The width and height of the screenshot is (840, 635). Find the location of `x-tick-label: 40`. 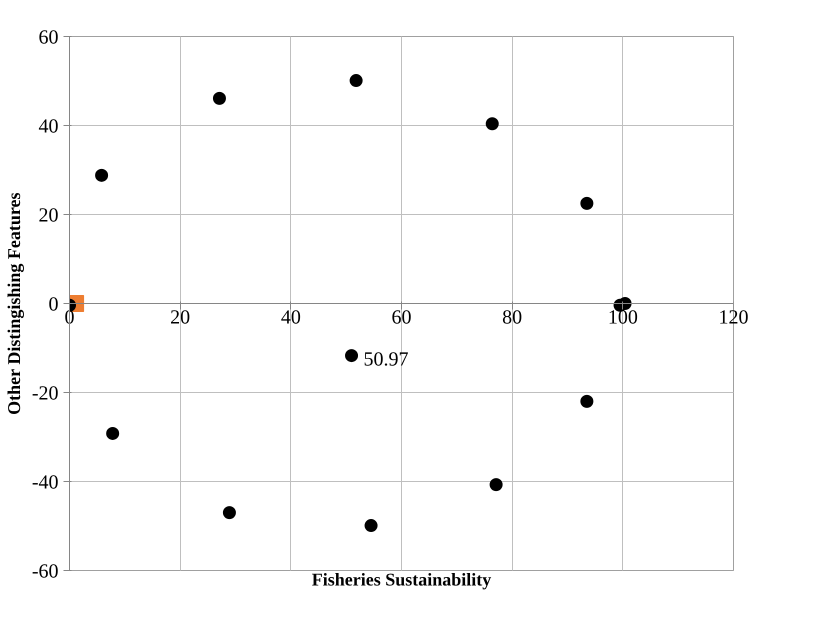

x-tick-label: 40 is located at coordinates (290, 317).